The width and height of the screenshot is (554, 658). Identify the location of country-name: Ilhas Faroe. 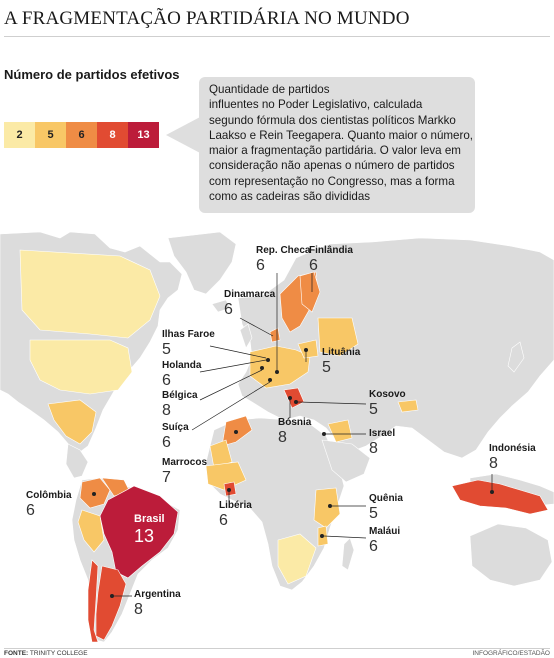
(188, 334).